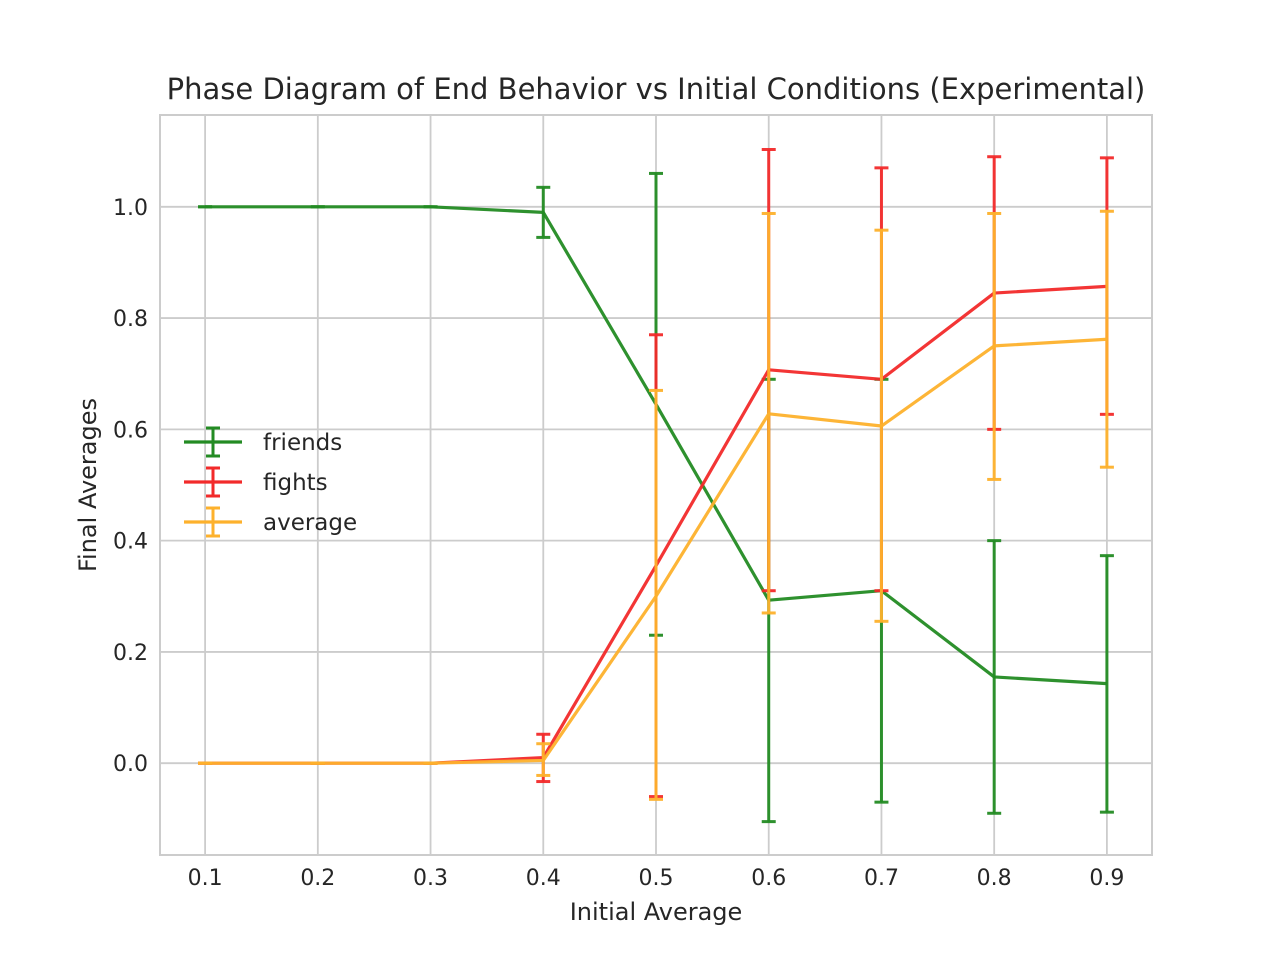  What do you see at coordinates (302, 443) in the screenshot?
I see `legend-label: friends` at bounding box center [302, 443].